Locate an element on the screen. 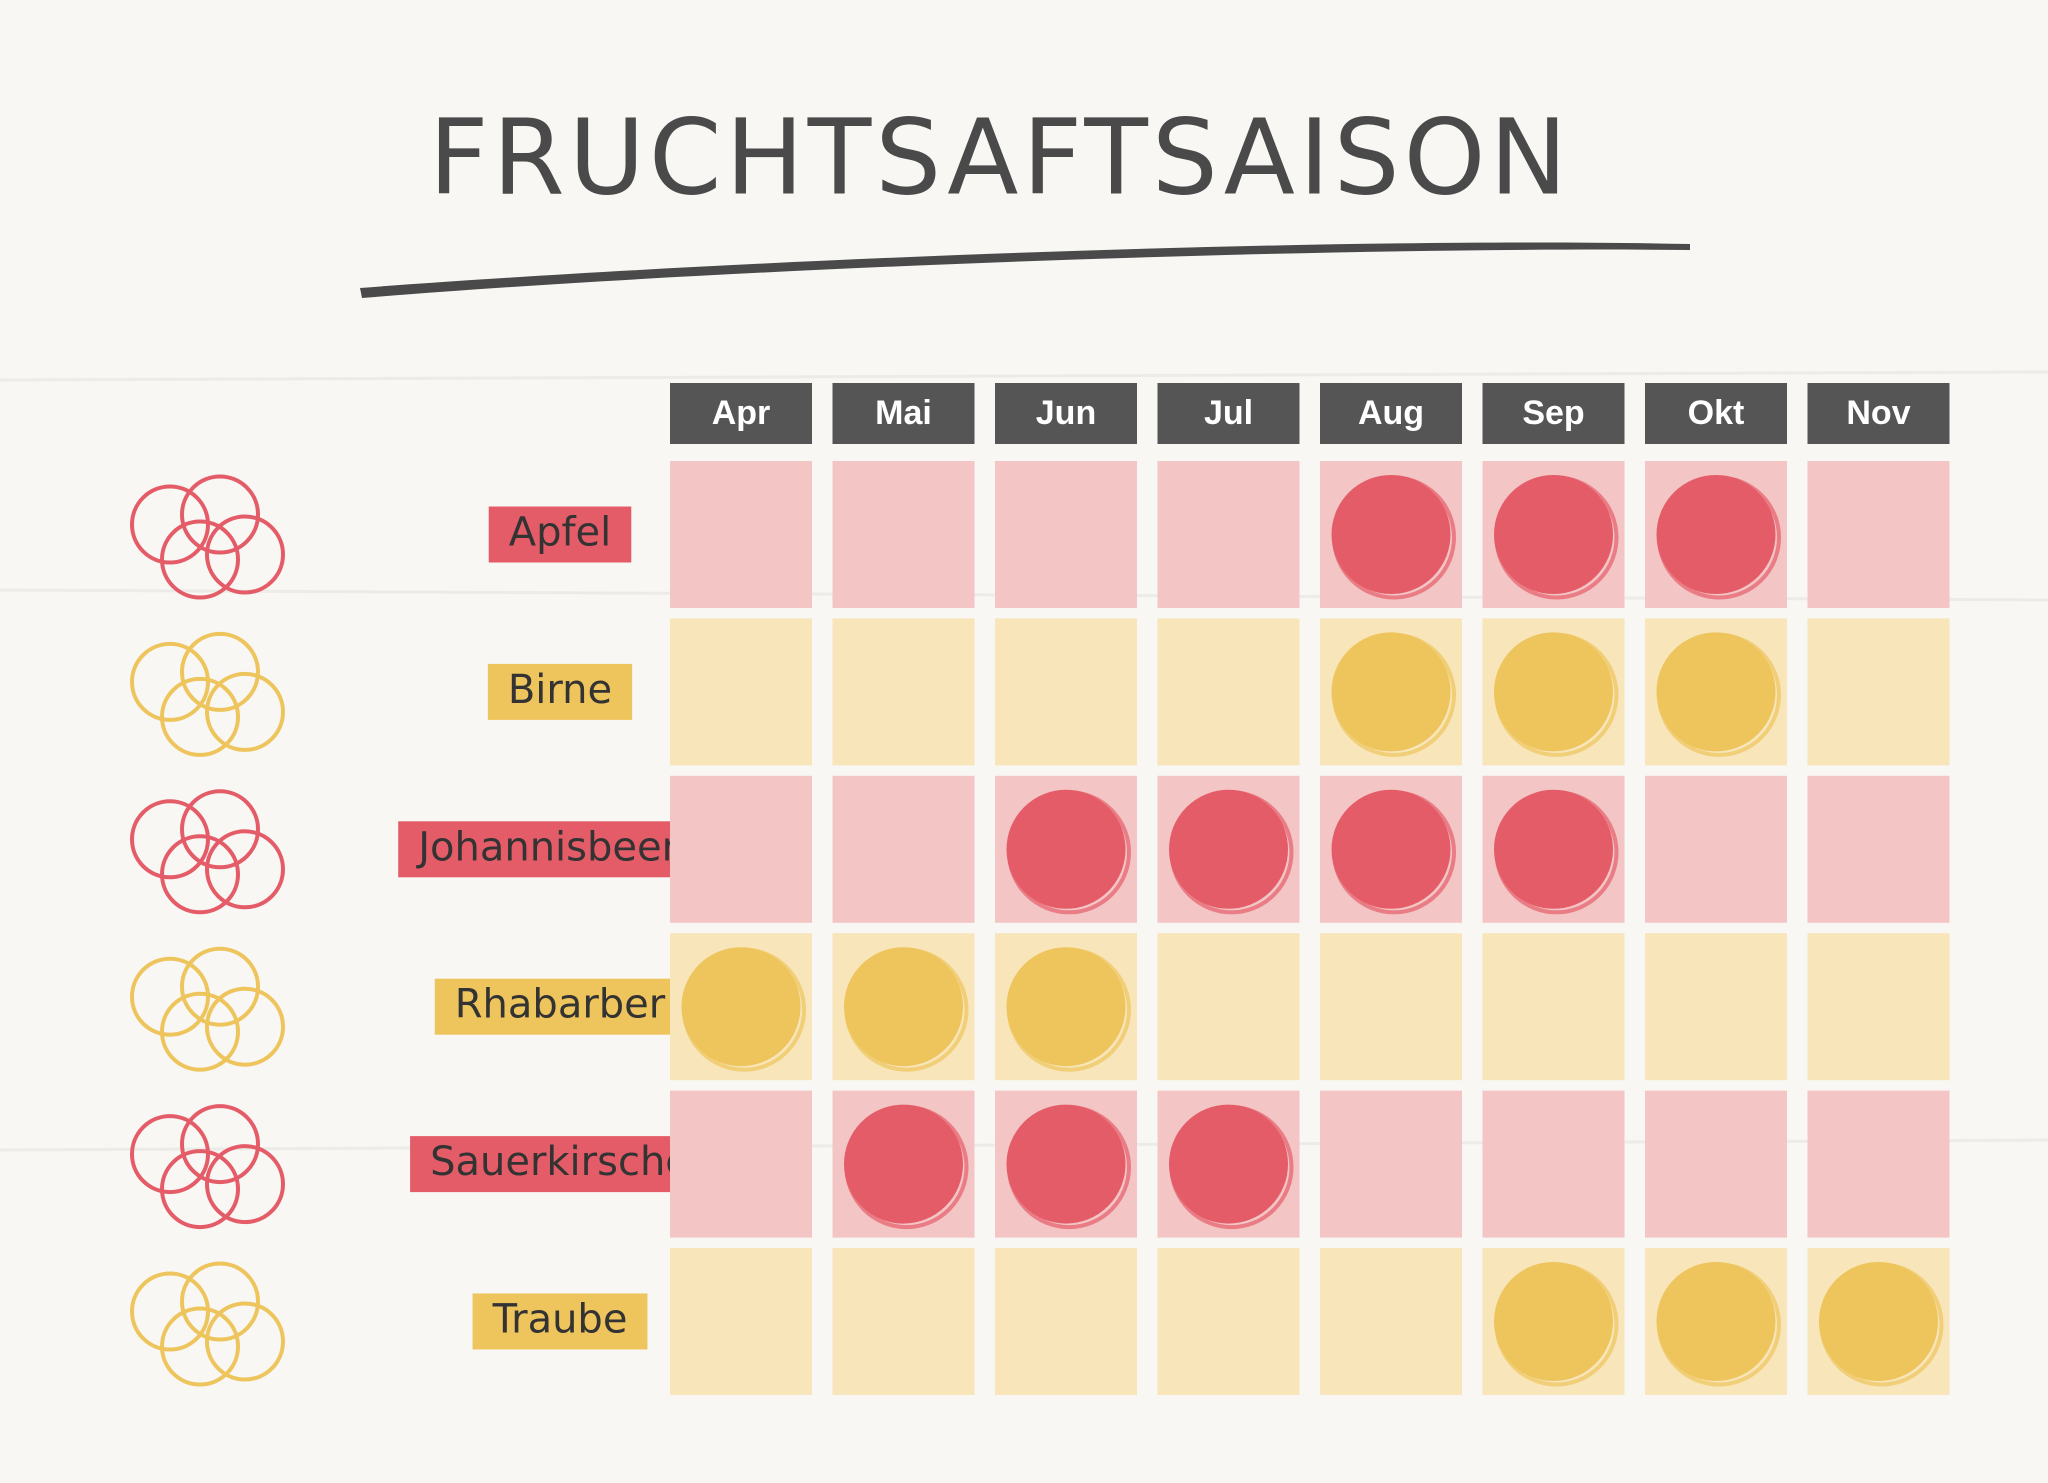 Image resolution: width=2048 pixels, height=1483 pixels. month-label: Aug is located at coordinates (1391, 413).